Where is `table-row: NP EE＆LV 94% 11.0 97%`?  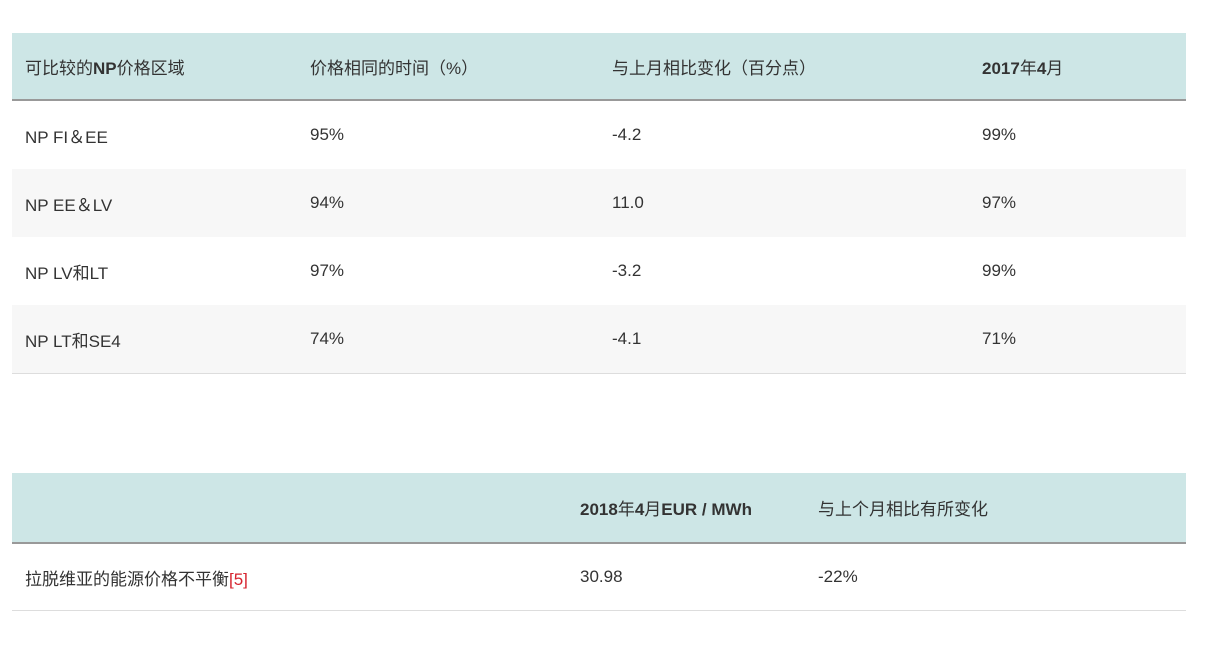
table-row: NP EE＆LV 94% 11.0 97% is located at coordinates (599, 203).